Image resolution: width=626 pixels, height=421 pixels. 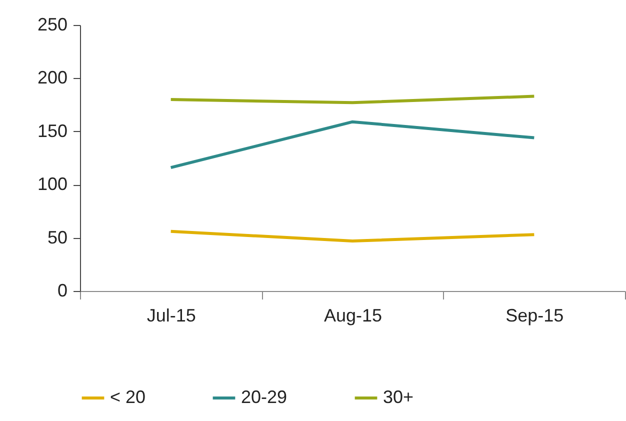 I want to click on y-tick-label: 250, so click(x=52, y=24).